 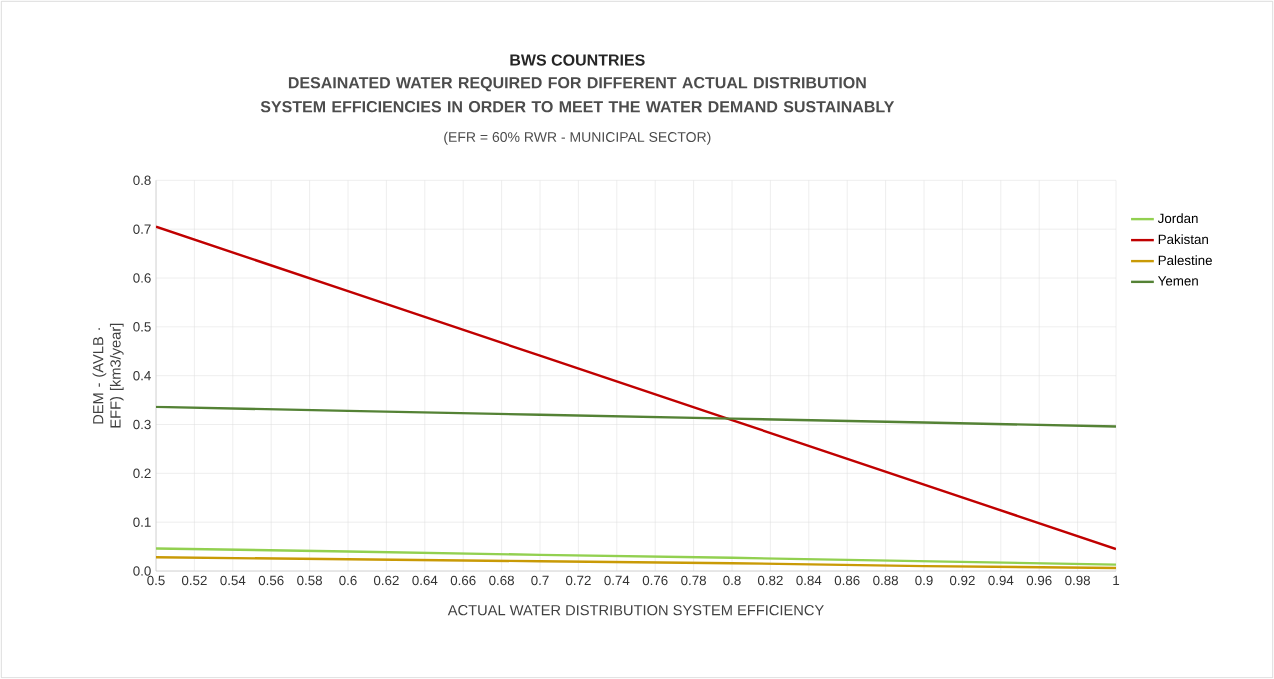 I want to click on y-tick-label: 0.2, so click(x=142, y=473).